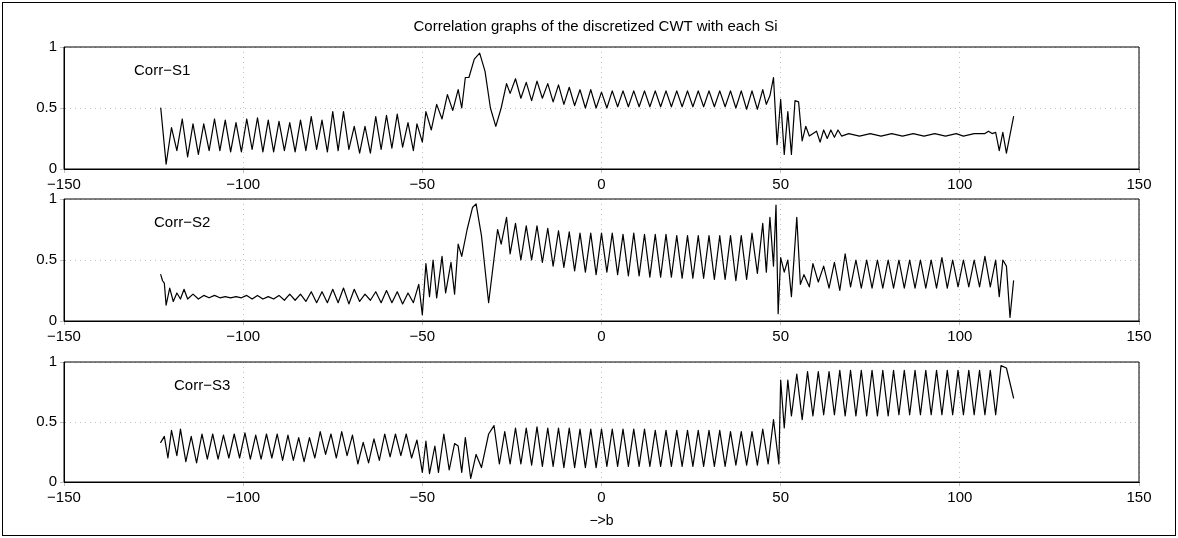 This screenshot has width=1178, height=538. Describe the element at coordinates (162, 70) in the screenshot. I see `text: Corr−S1` at that location.